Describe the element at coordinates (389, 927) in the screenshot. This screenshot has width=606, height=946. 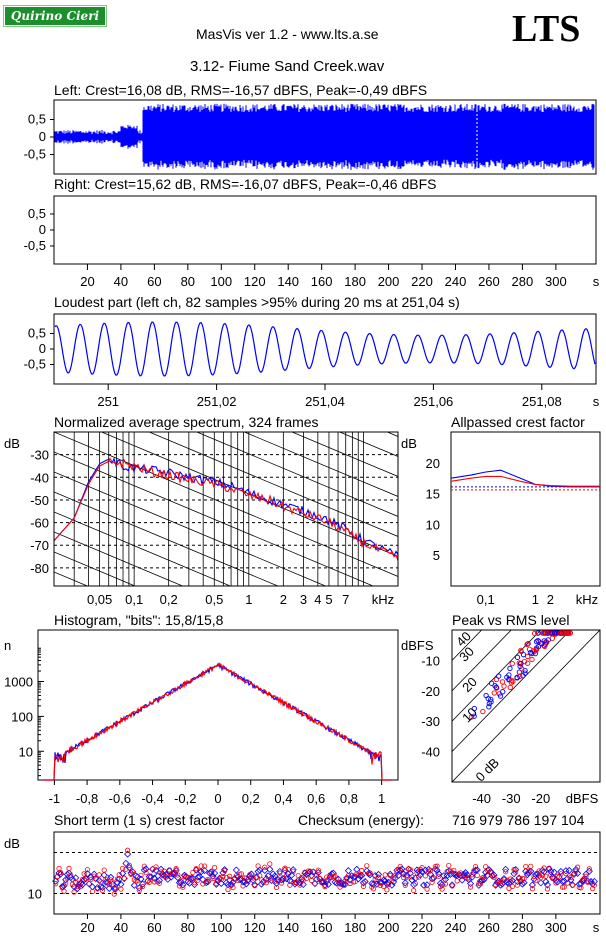
I see `x-tick-label: 200` at that location.